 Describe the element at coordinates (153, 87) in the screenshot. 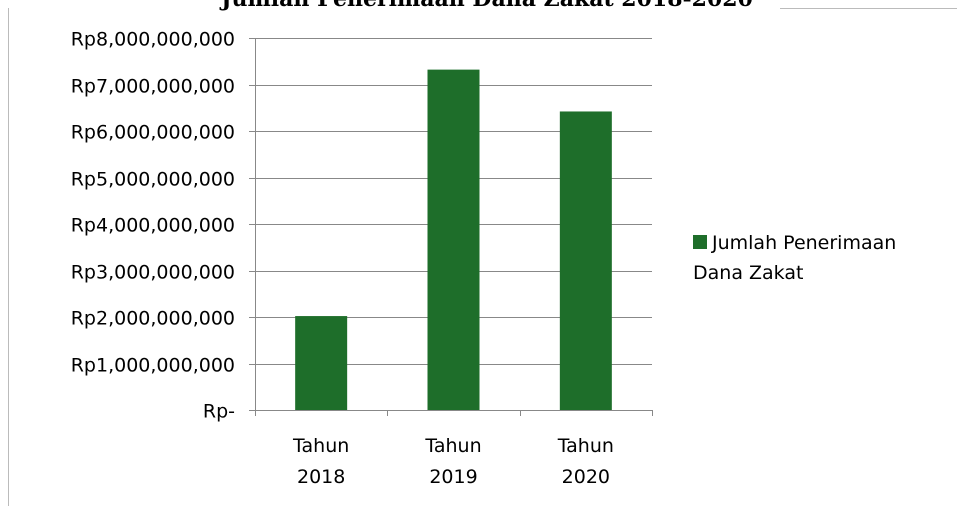

I see `y-tick-label: Rp7,000,000,000` at that location.